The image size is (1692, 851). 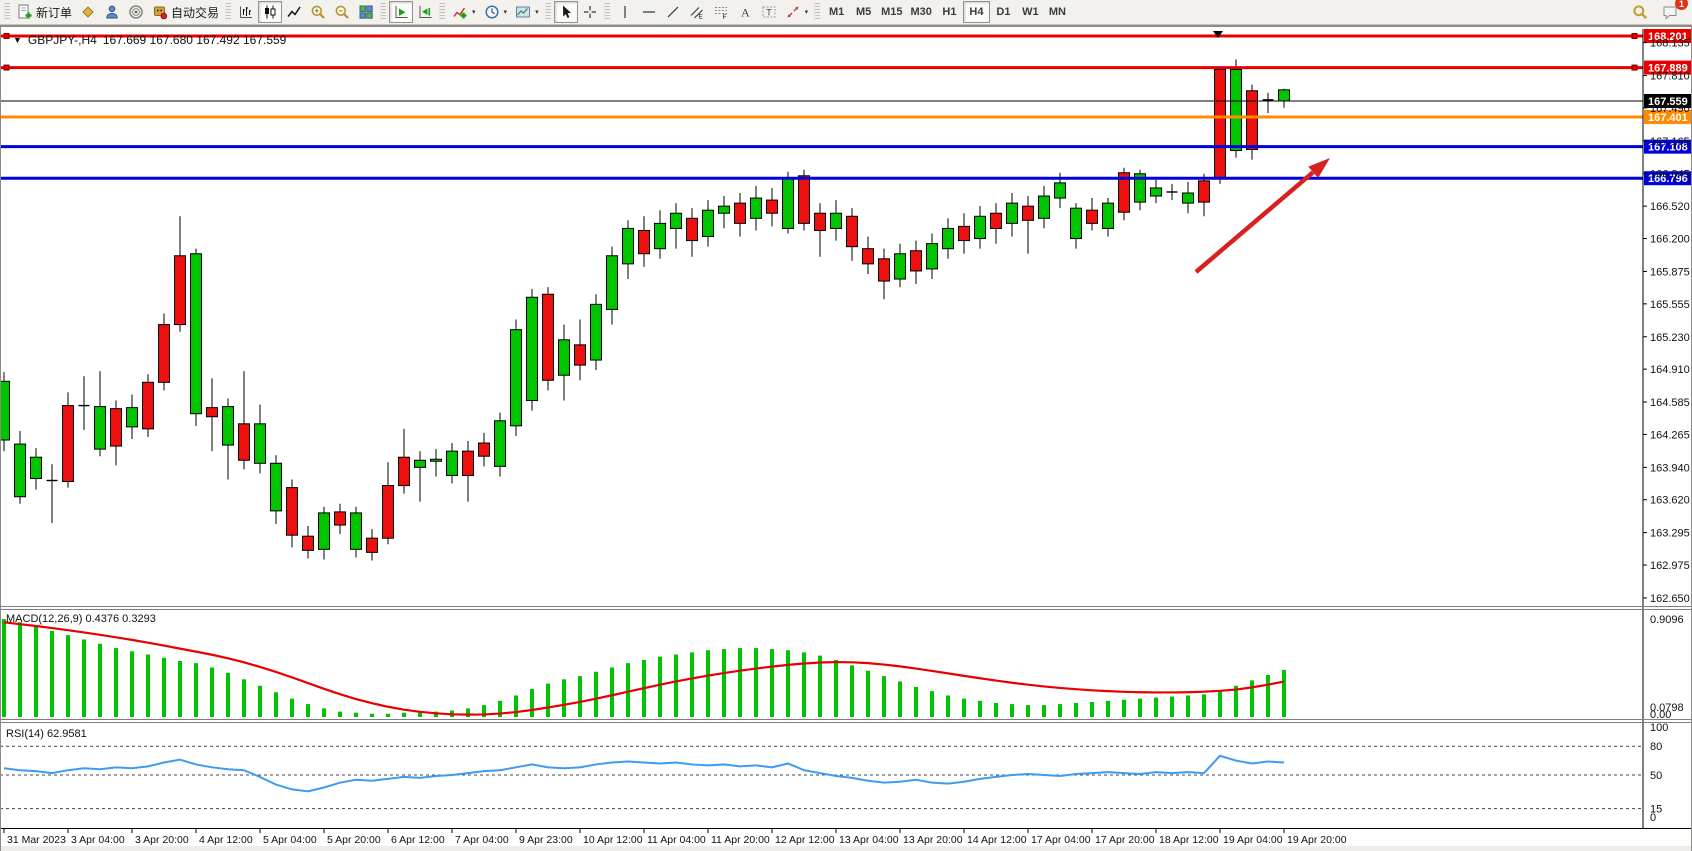 What do you see at coordinates (745, 12) in the screenshot?
I see `text-button: A` at bounding box center [745, 12].